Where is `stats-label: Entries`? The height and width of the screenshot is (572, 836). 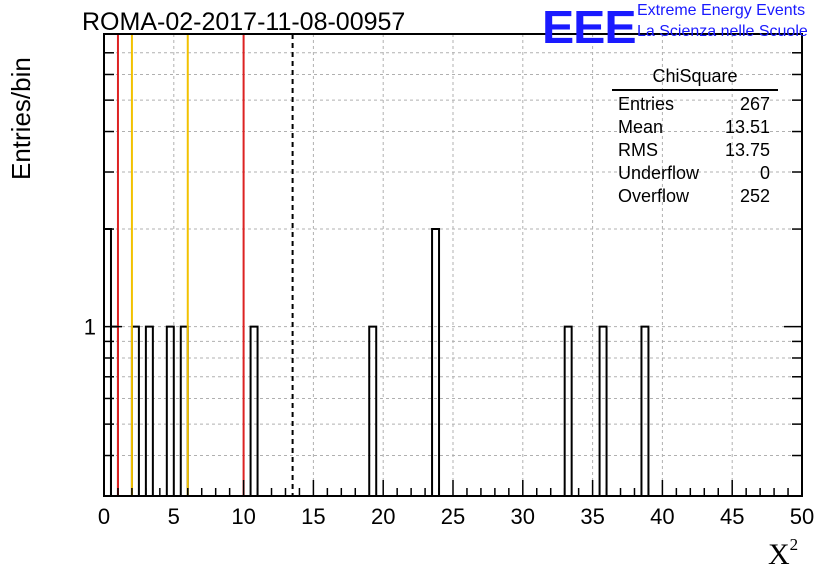 stats-label: Entries is located at coordinates (646, 104).